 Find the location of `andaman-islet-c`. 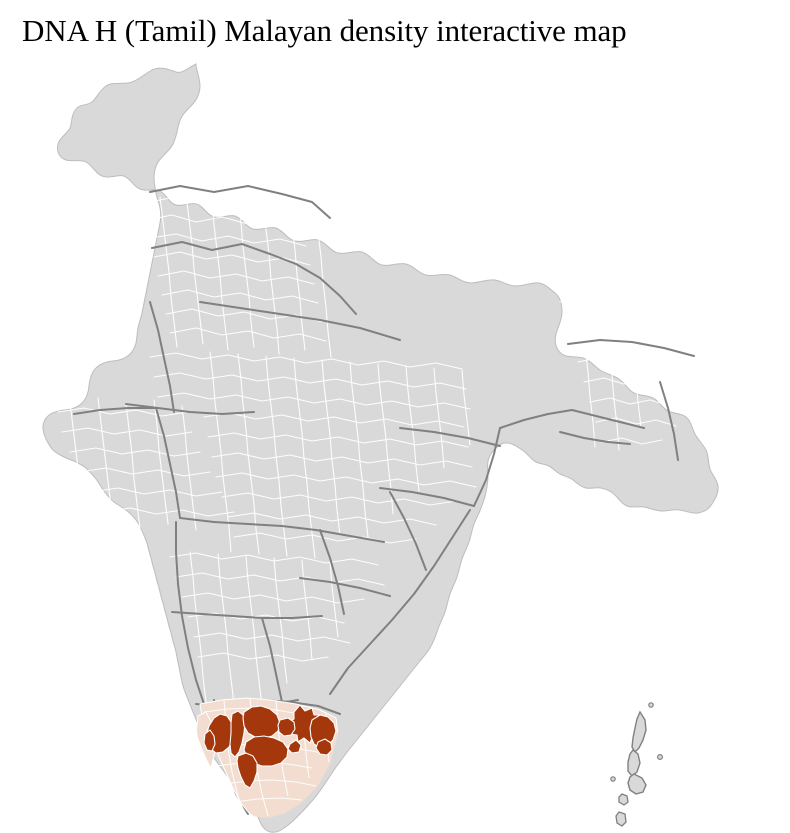

andaman-islet-c is located at coordinates (613, 779).